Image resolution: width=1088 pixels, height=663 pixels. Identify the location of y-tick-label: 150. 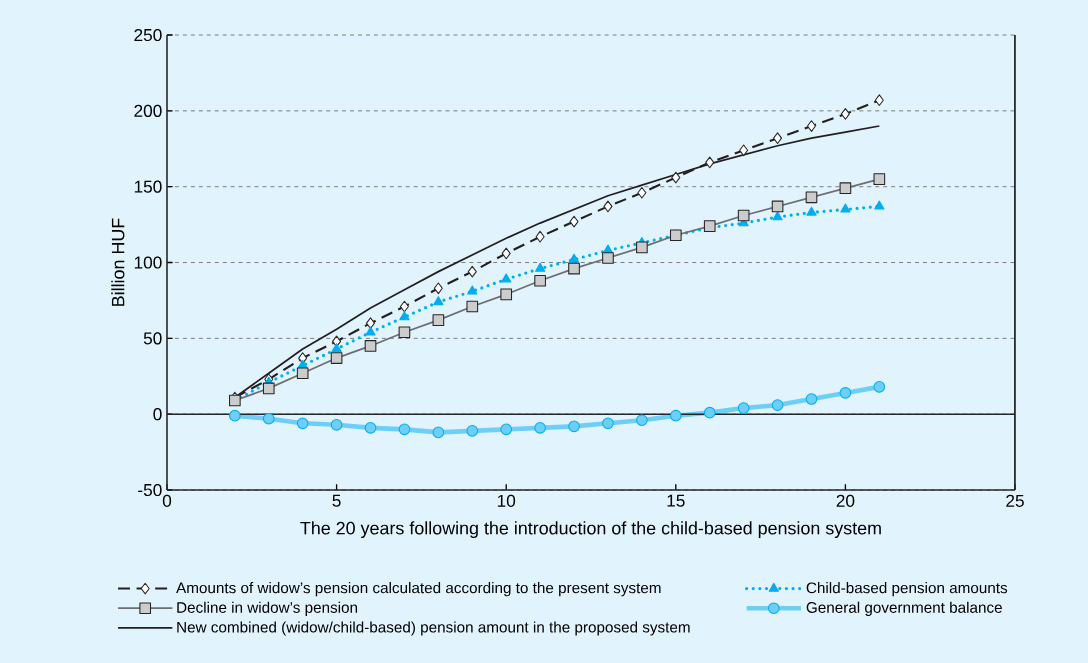
(148, 186).